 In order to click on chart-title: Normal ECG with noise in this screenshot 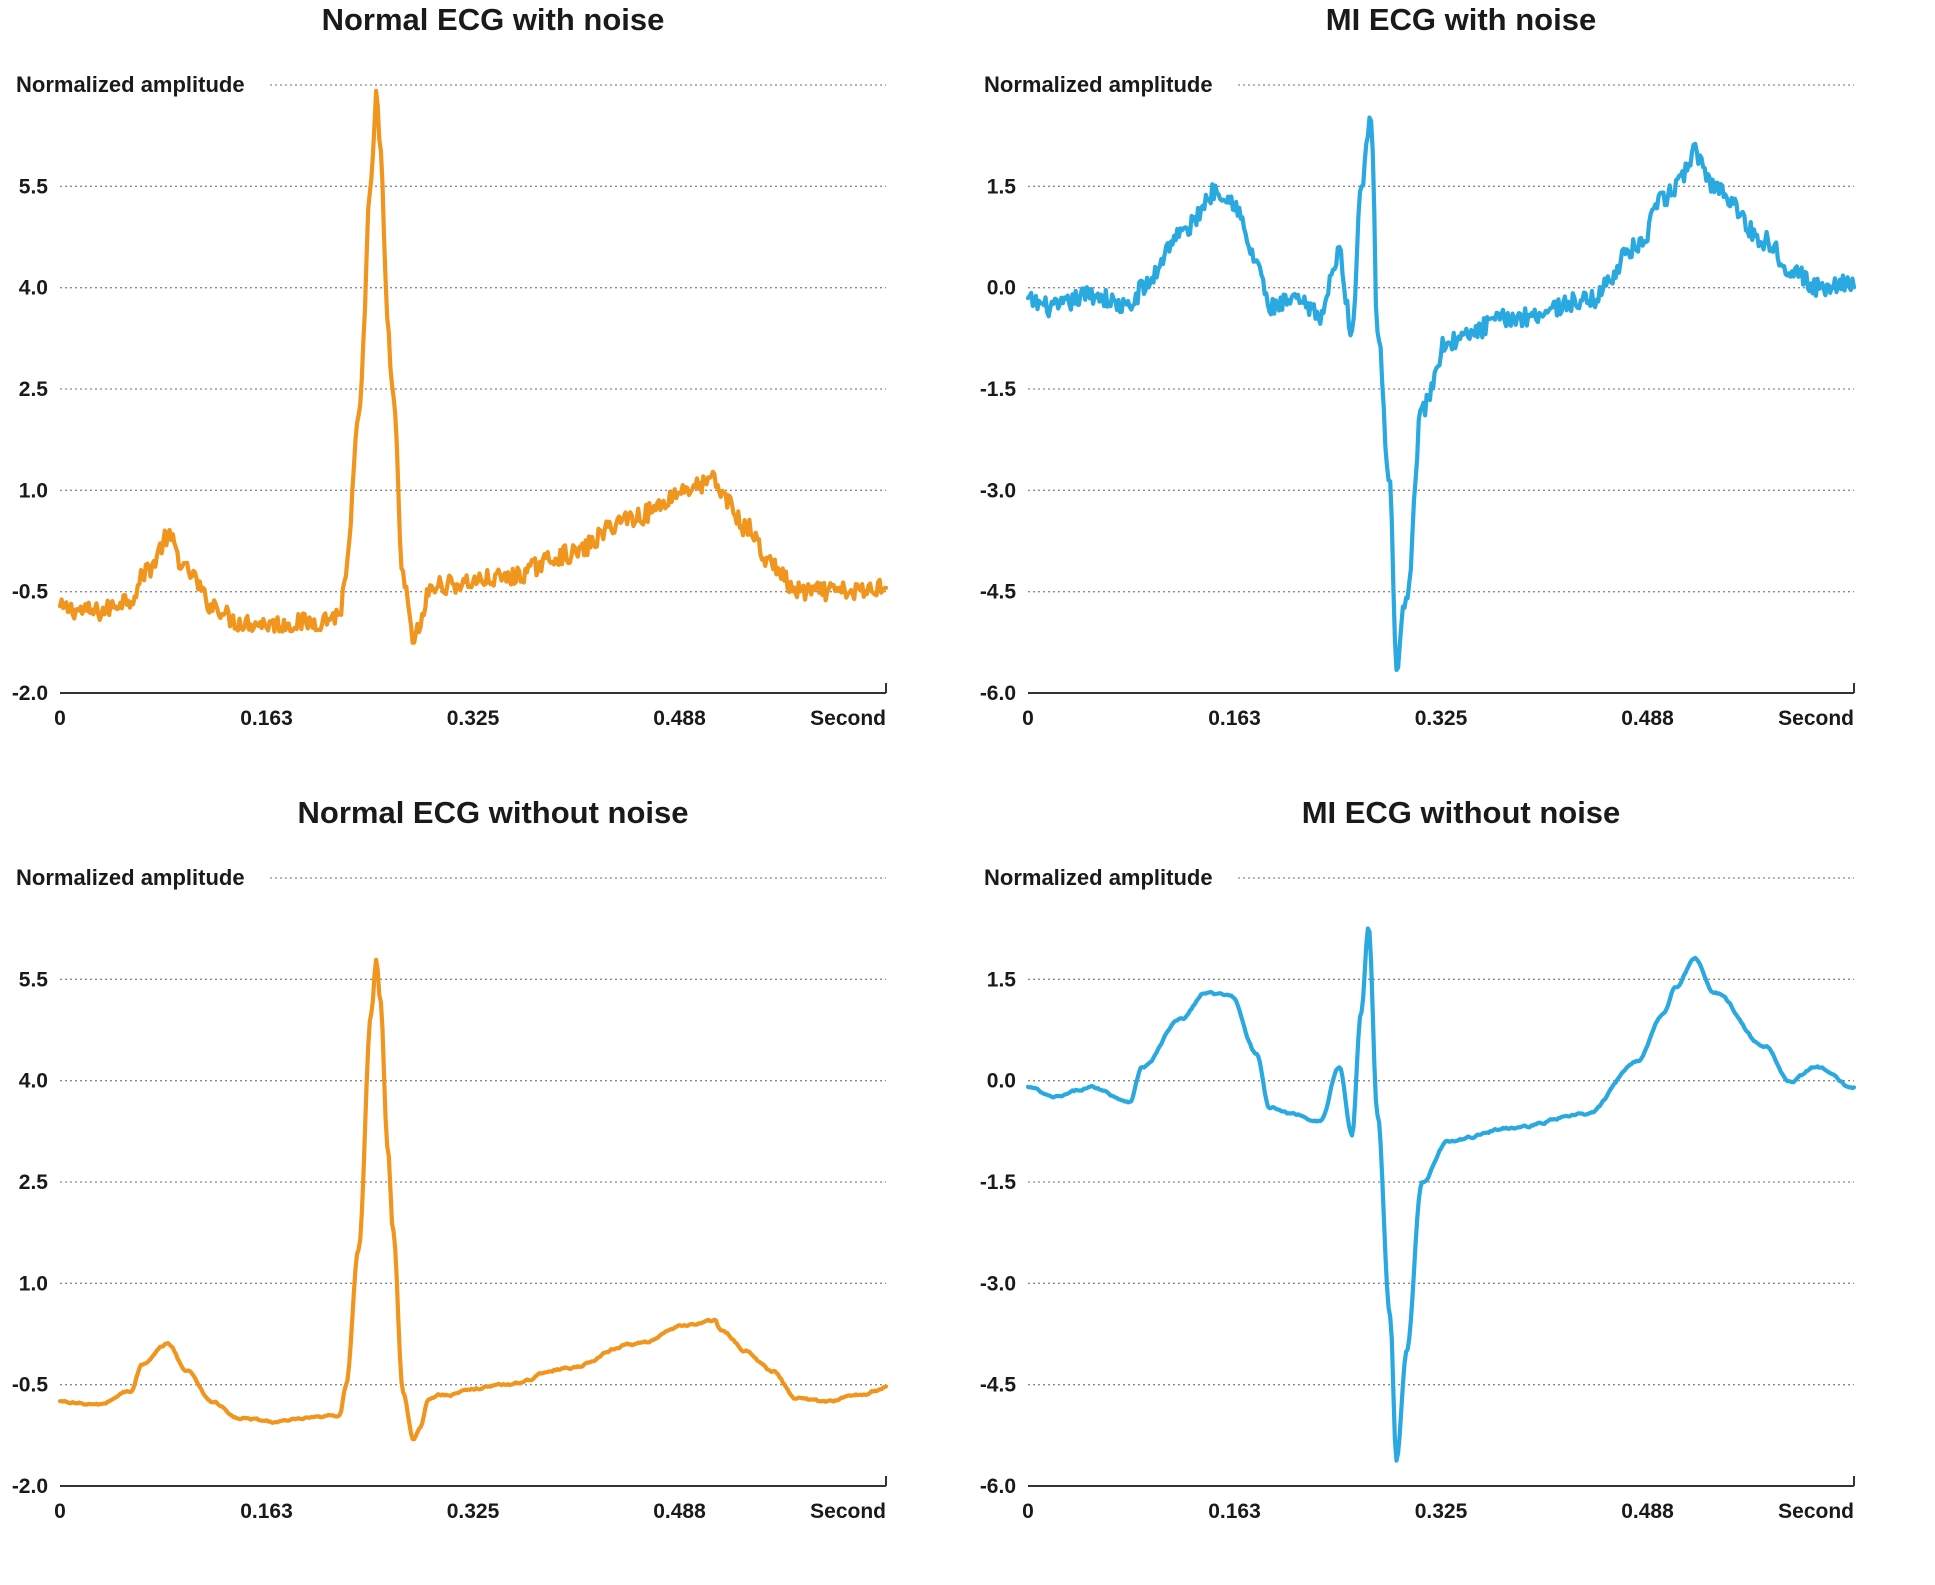, I will do `click(493, 19)`.